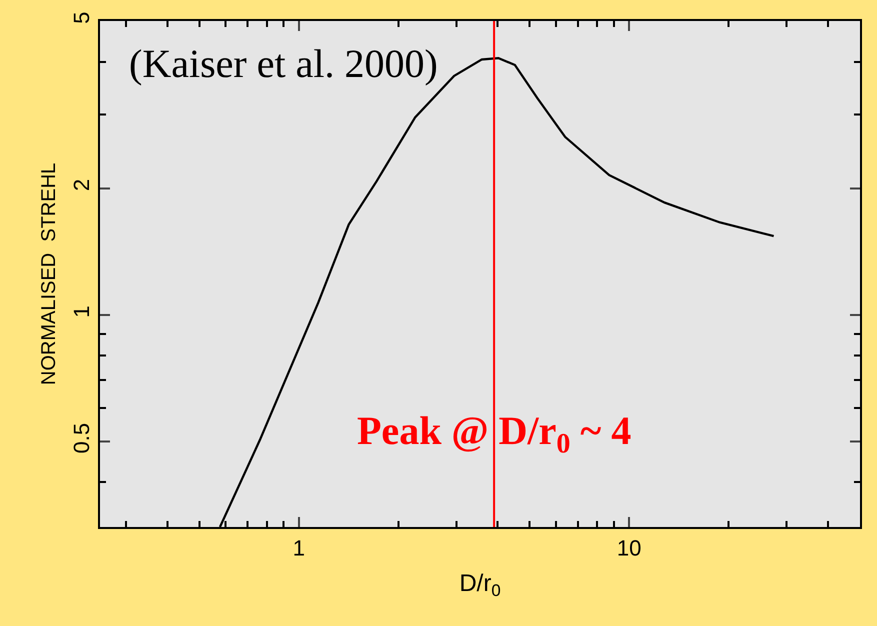  I want to click on y-tick-label: 0.5, so click(81, 438).